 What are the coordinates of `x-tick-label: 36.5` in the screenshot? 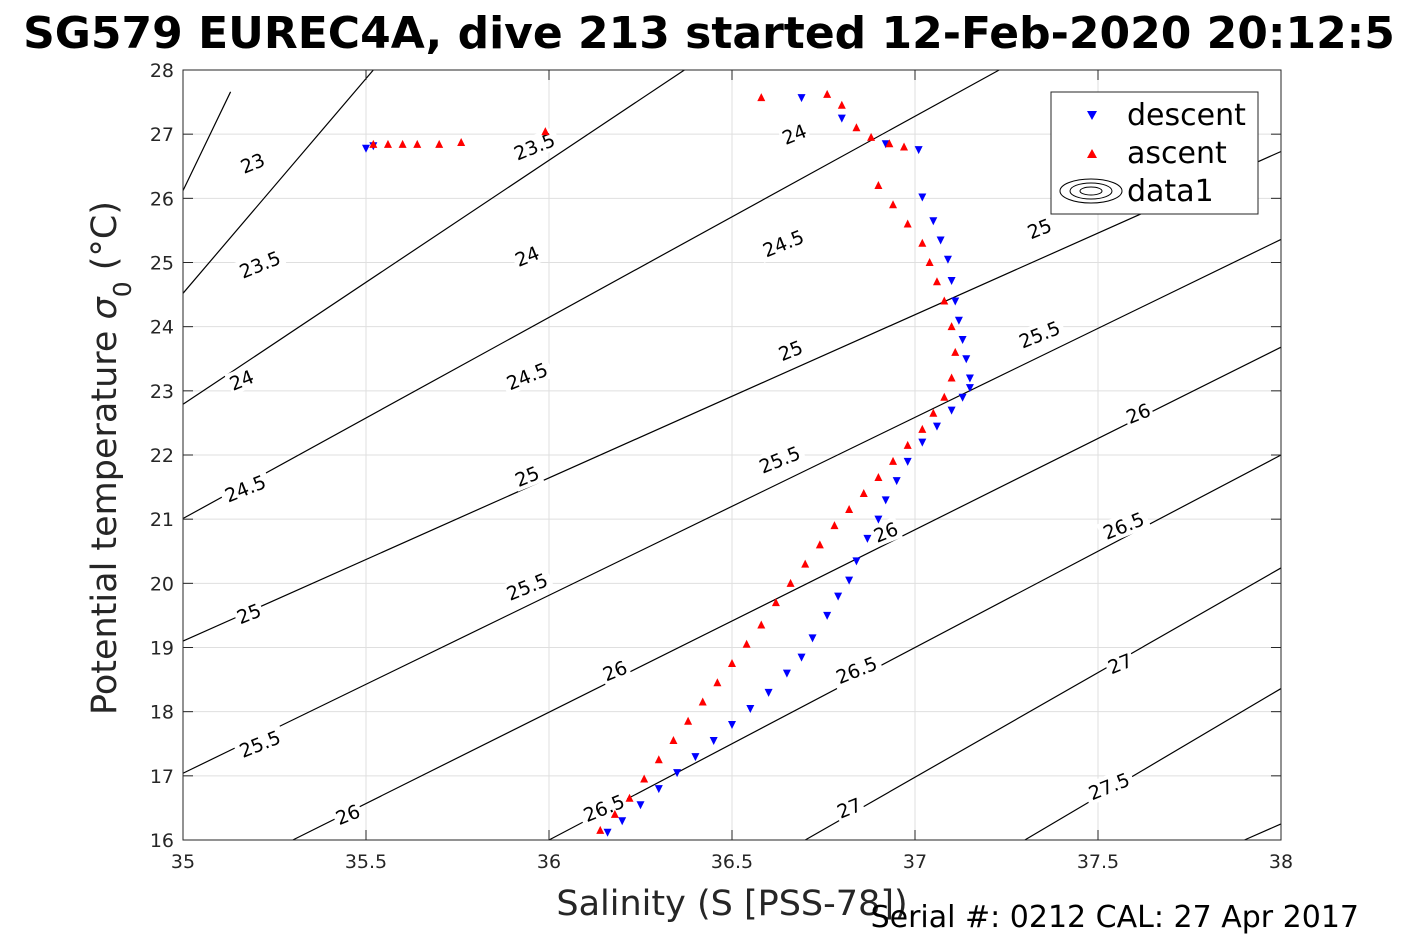 It's located at (732, 862).